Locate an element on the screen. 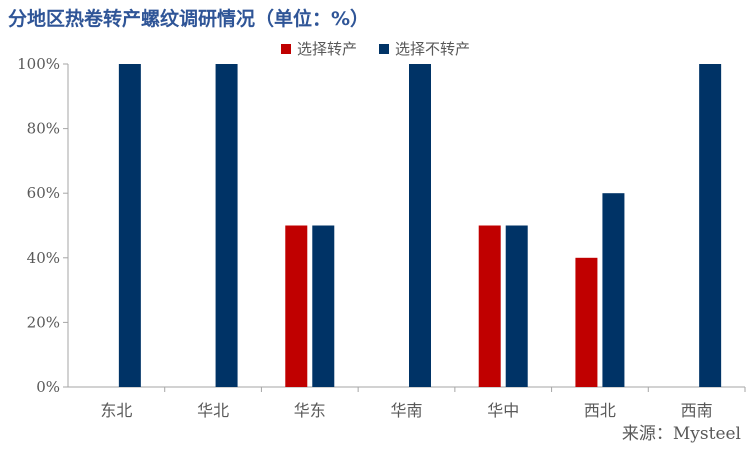 This screenshot has width=751, height=450. y-tick-label: 60% is located at coordinates (43, 193).